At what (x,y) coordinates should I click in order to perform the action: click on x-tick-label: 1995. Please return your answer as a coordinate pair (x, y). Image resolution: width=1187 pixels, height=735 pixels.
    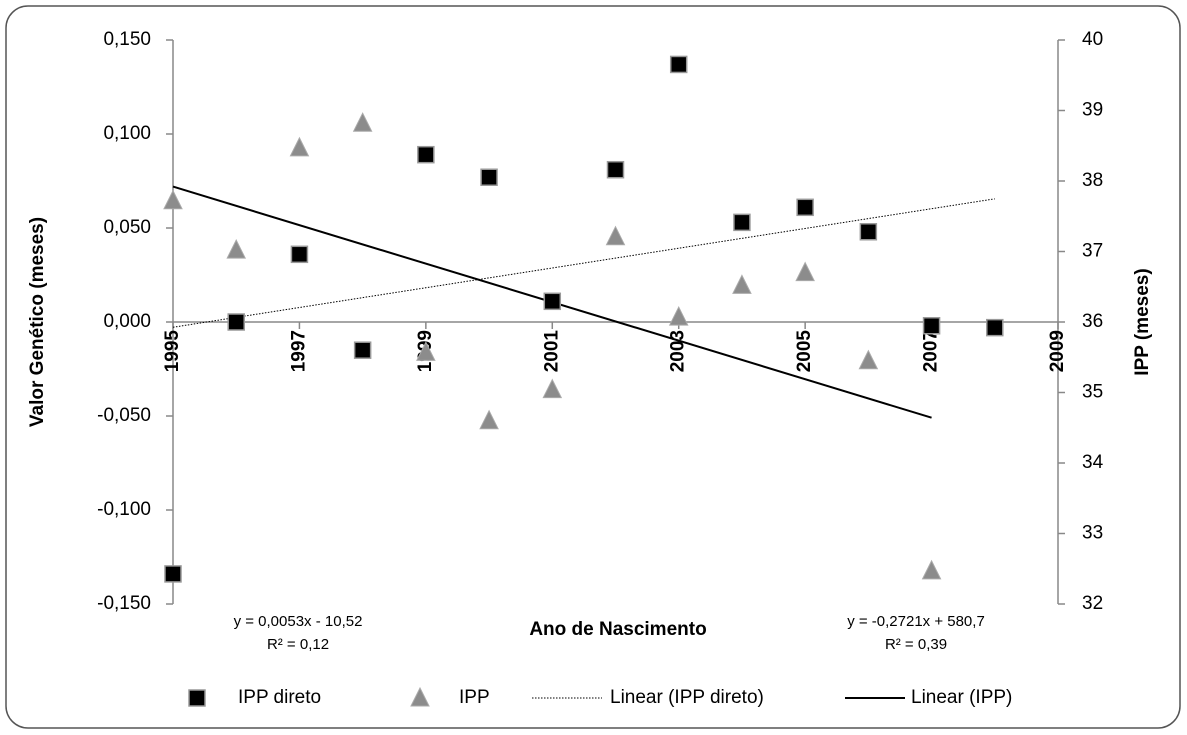
    Looking at the image, I should click on (172, 351).